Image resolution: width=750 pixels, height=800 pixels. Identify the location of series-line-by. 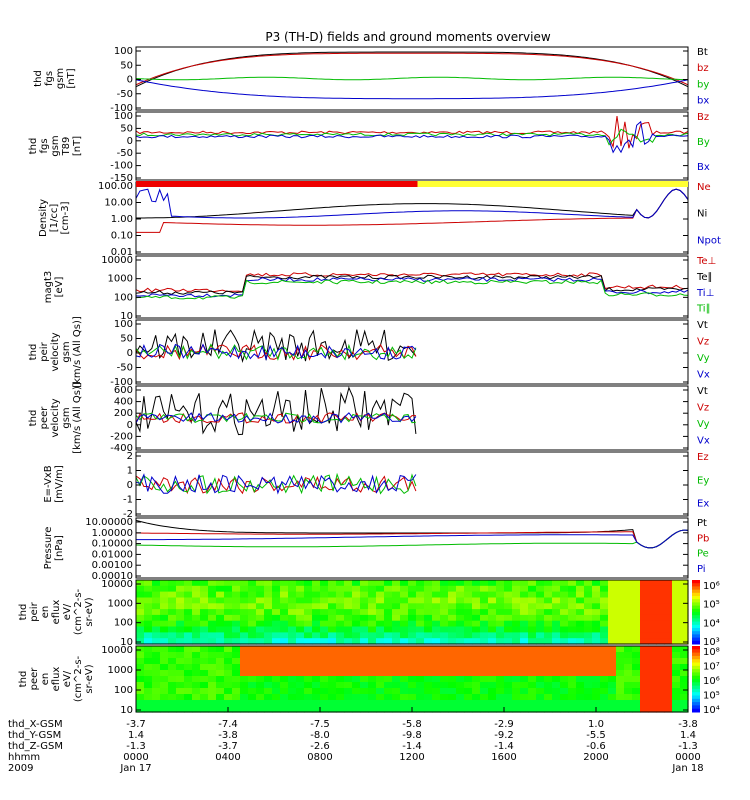
(412, 78).